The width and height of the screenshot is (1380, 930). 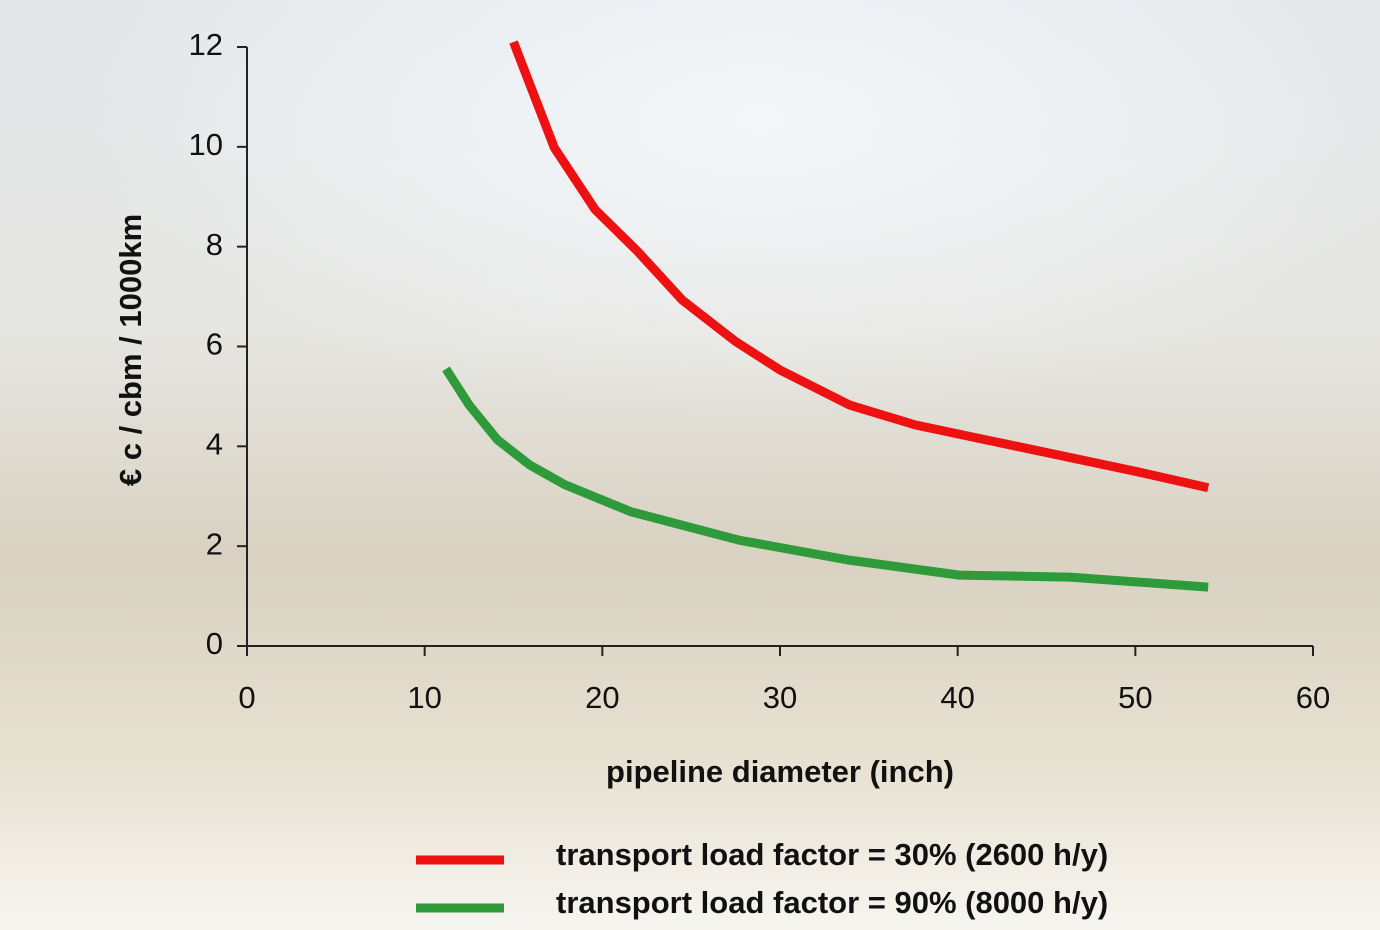 What do you see at coordinates (424, 697) in the screenshot?
I see `x-tick-label: 10` at bounding box center [424, 697].